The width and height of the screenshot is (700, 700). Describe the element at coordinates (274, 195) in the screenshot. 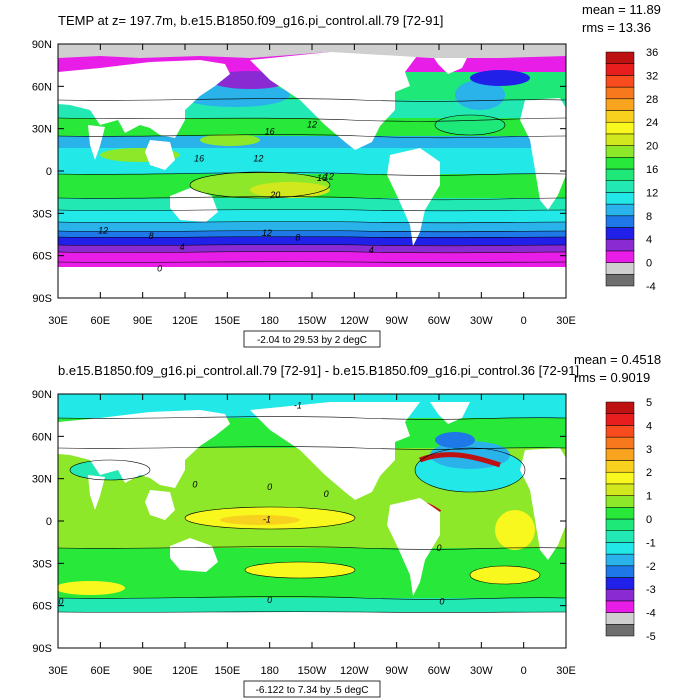

I see `contour-label: 20` at that location.